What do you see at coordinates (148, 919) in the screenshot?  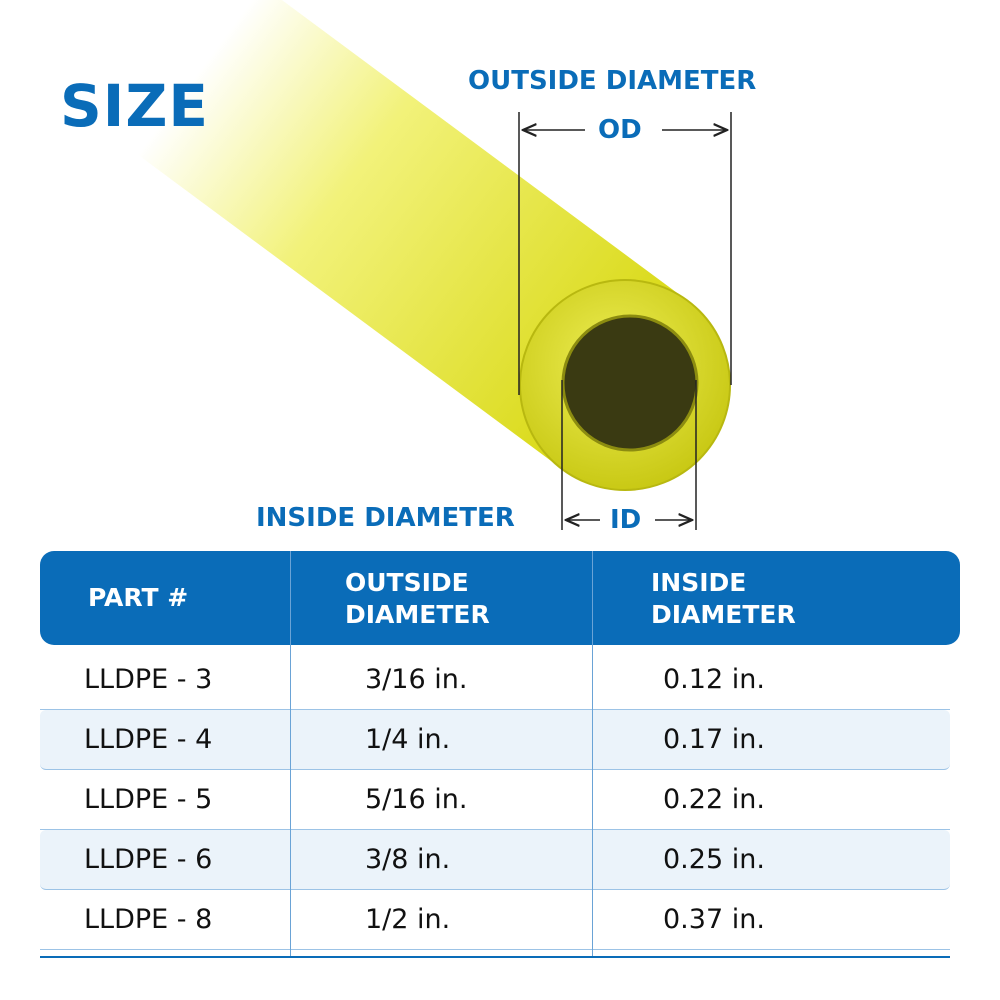 I see `part-number: LLDPE - 8` at bounding box center [148, 919].